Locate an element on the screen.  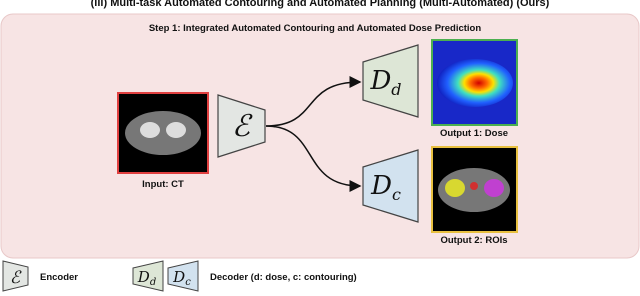
roi-right is located at coordinates (494, 188).